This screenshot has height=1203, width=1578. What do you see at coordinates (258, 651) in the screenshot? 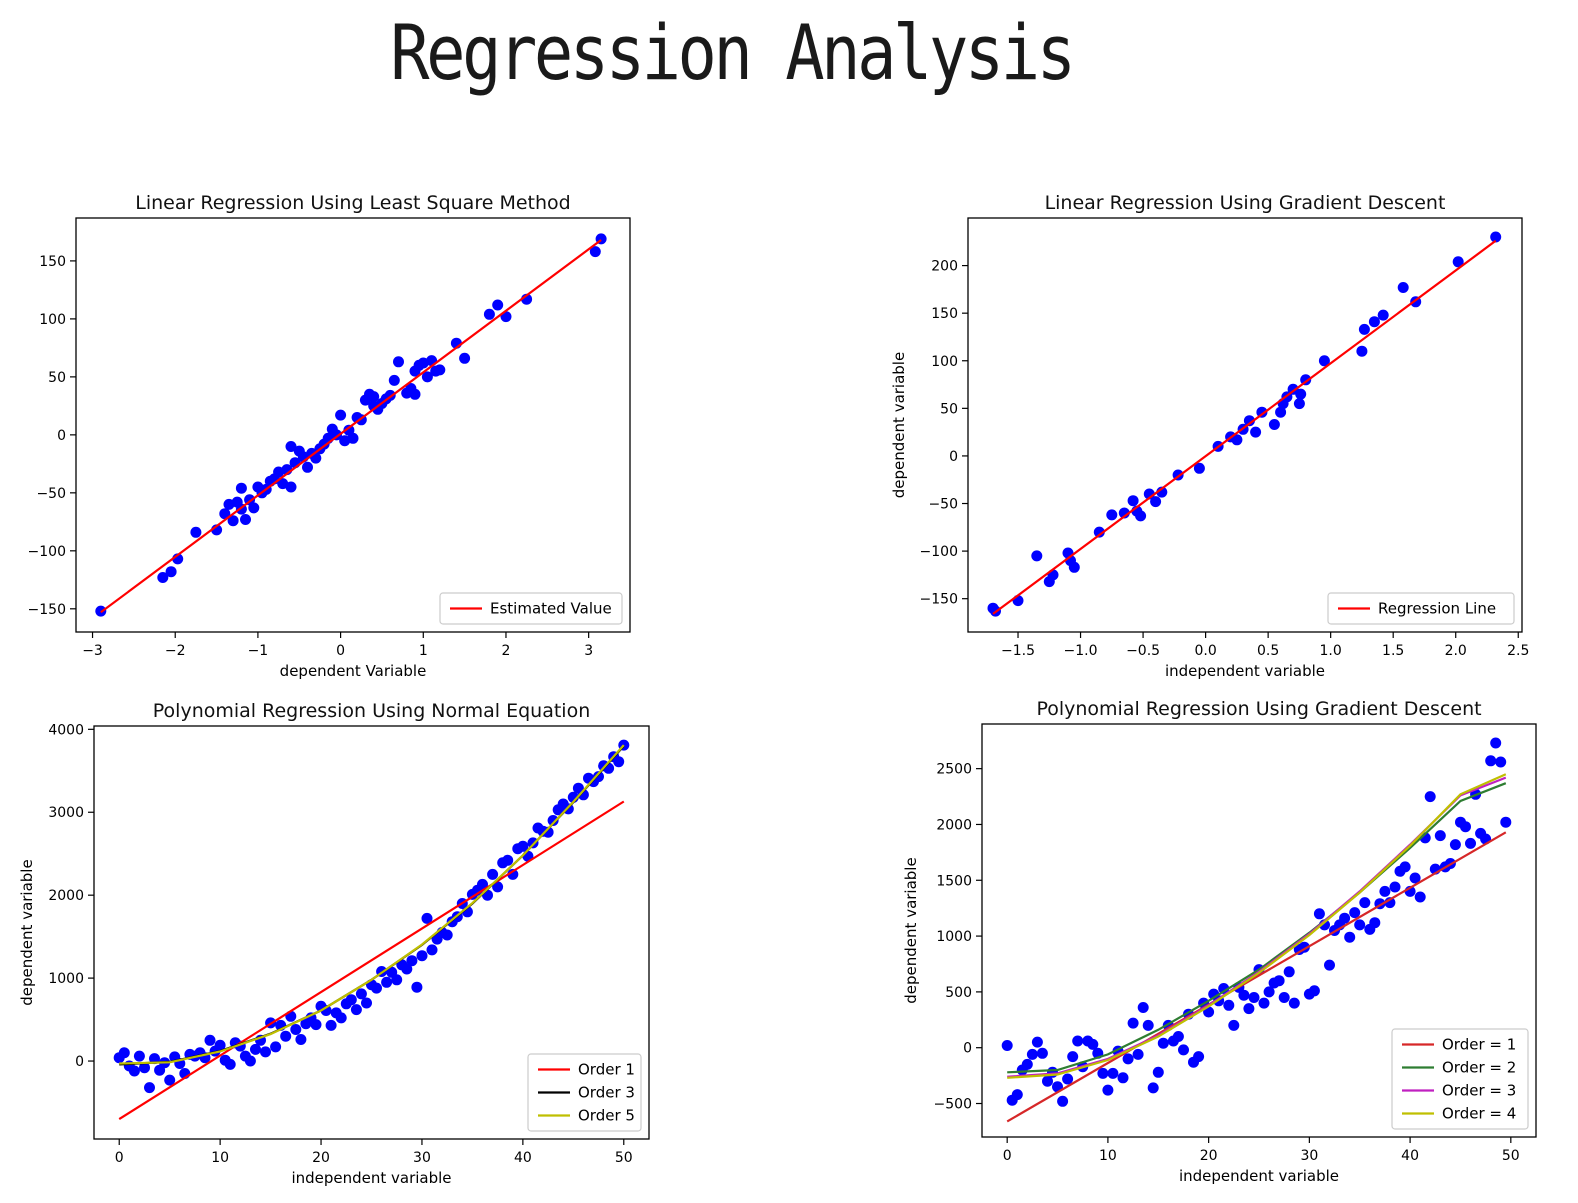
I see `x-tick-label: −1` at bounding box center [258, 651].